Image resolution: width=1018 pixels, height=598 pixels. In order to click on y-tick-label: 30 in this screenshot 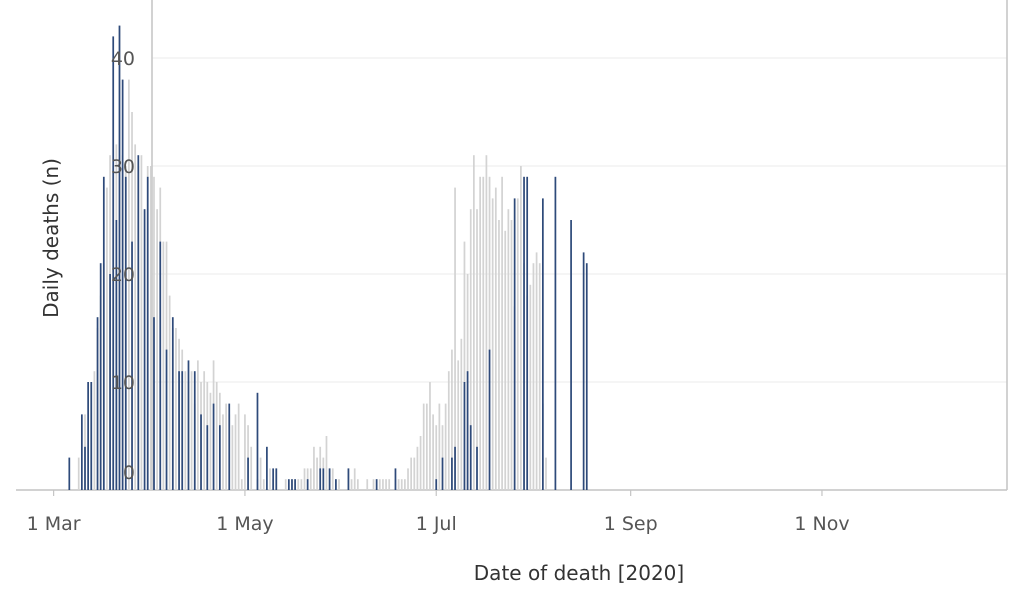, I will do `click(123, 167)`.